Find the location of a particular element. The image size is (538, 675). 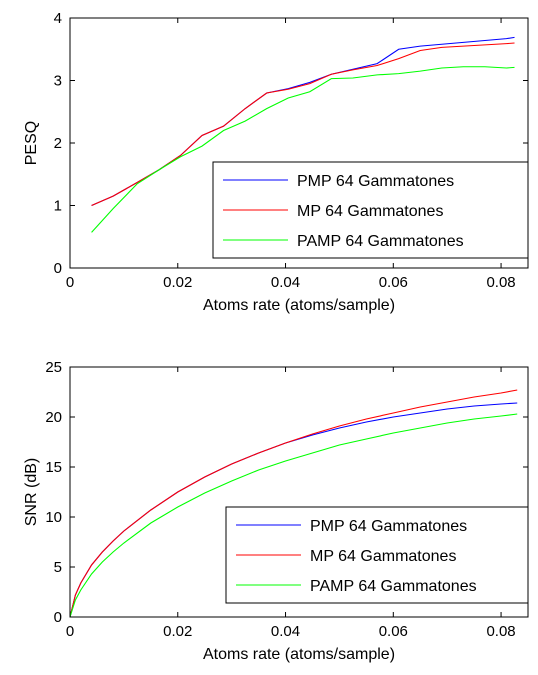

snr-x-tick-label: 0.04 is located at coordinates (285, 631).